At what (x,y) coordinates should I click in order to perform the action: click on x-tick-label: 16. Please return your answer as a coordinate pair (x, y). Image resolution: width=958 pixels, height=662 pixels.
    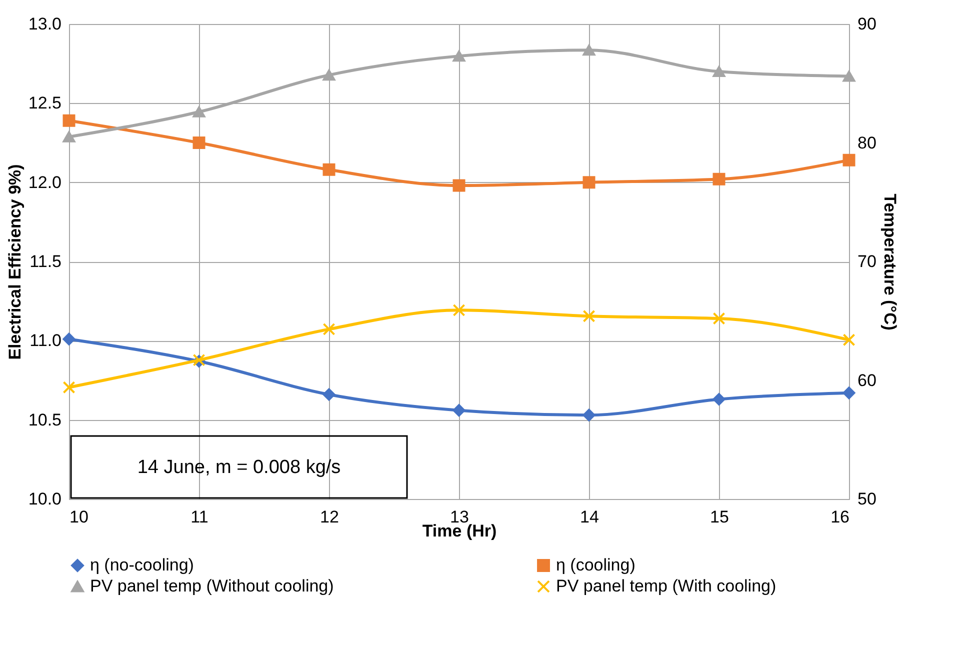
    Looking at the image, I should click on (840, 517).